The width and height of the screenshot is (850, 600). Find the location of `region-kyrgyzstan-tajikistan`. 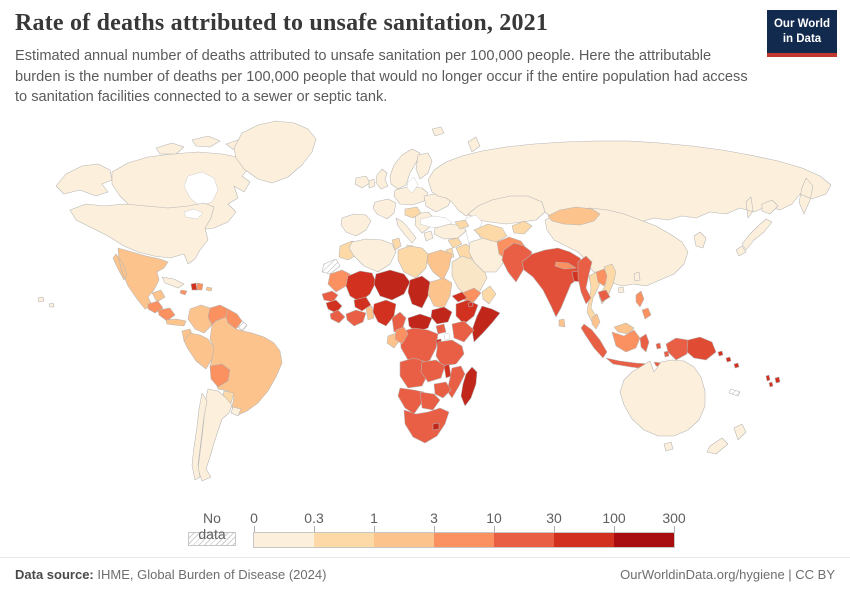

region-kyrgyzstan-tajikistan is located at coordinates (522, 227).